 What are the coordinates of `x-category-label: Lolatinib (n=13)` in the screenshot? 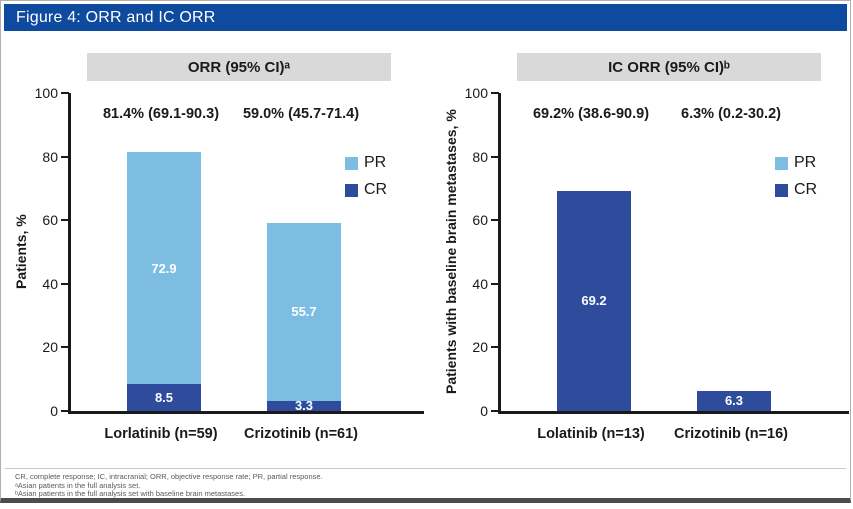 It's located at (591, 434).